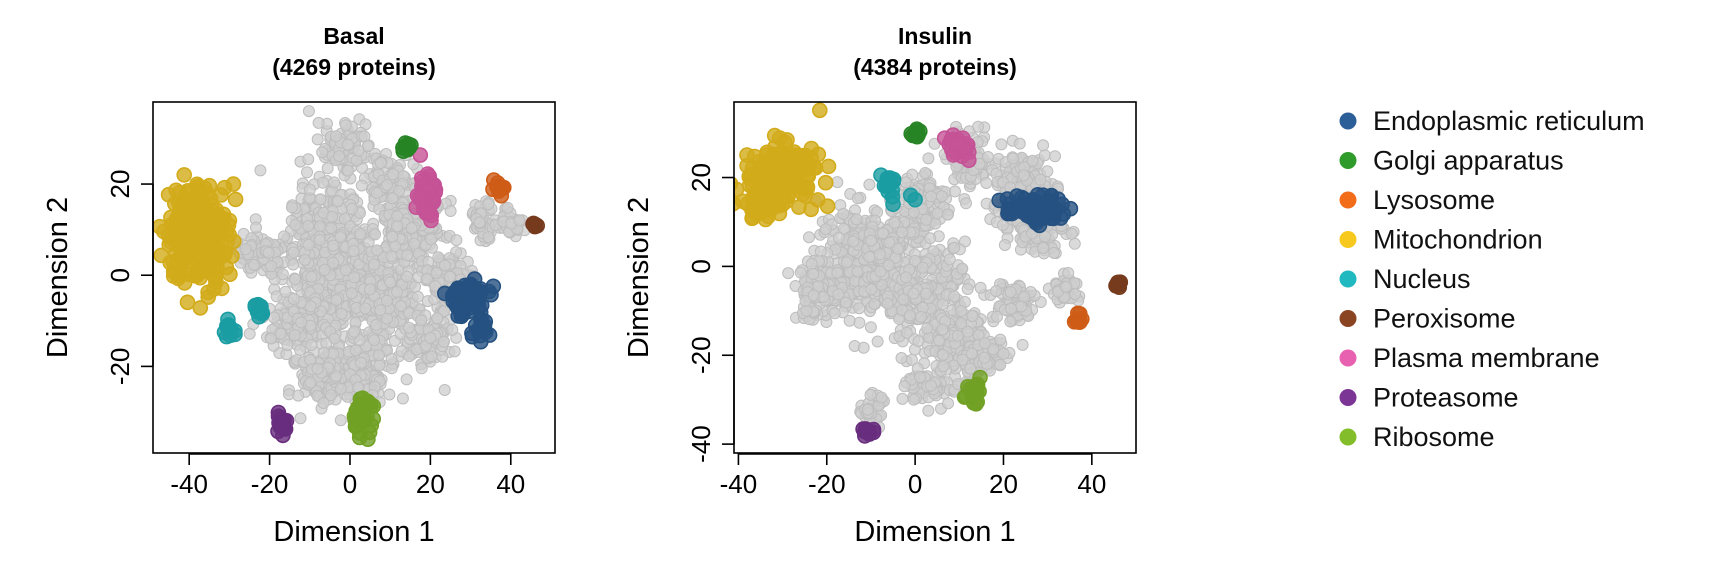 This screenshot has height=576, width=1728. What do you see at coordinates (1492, 121) in the screenshot?
I see `legend-item: Endoplasmic reticulum` at bounding box center [1492, 121].